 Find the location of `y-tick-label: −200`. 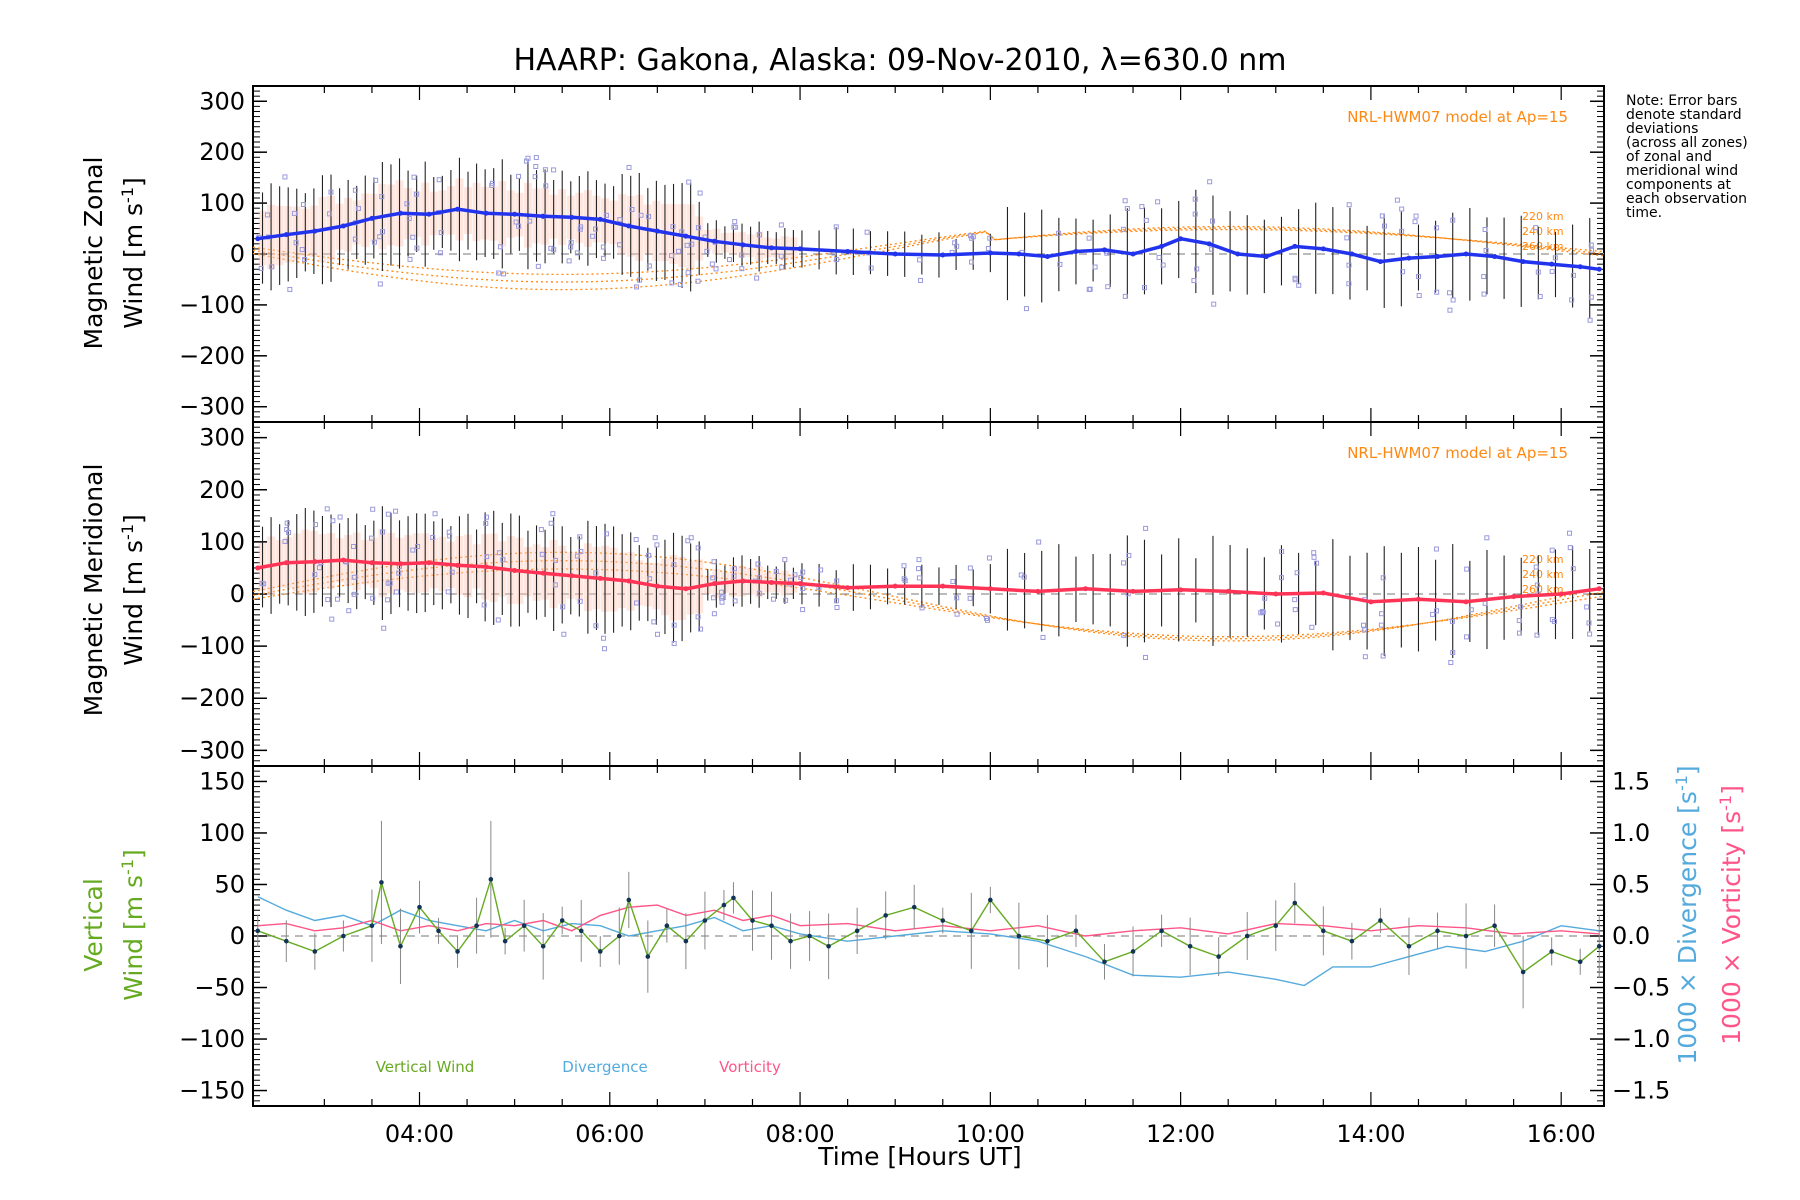

y-tick-label: −200 is located at coordinates (212, 356).